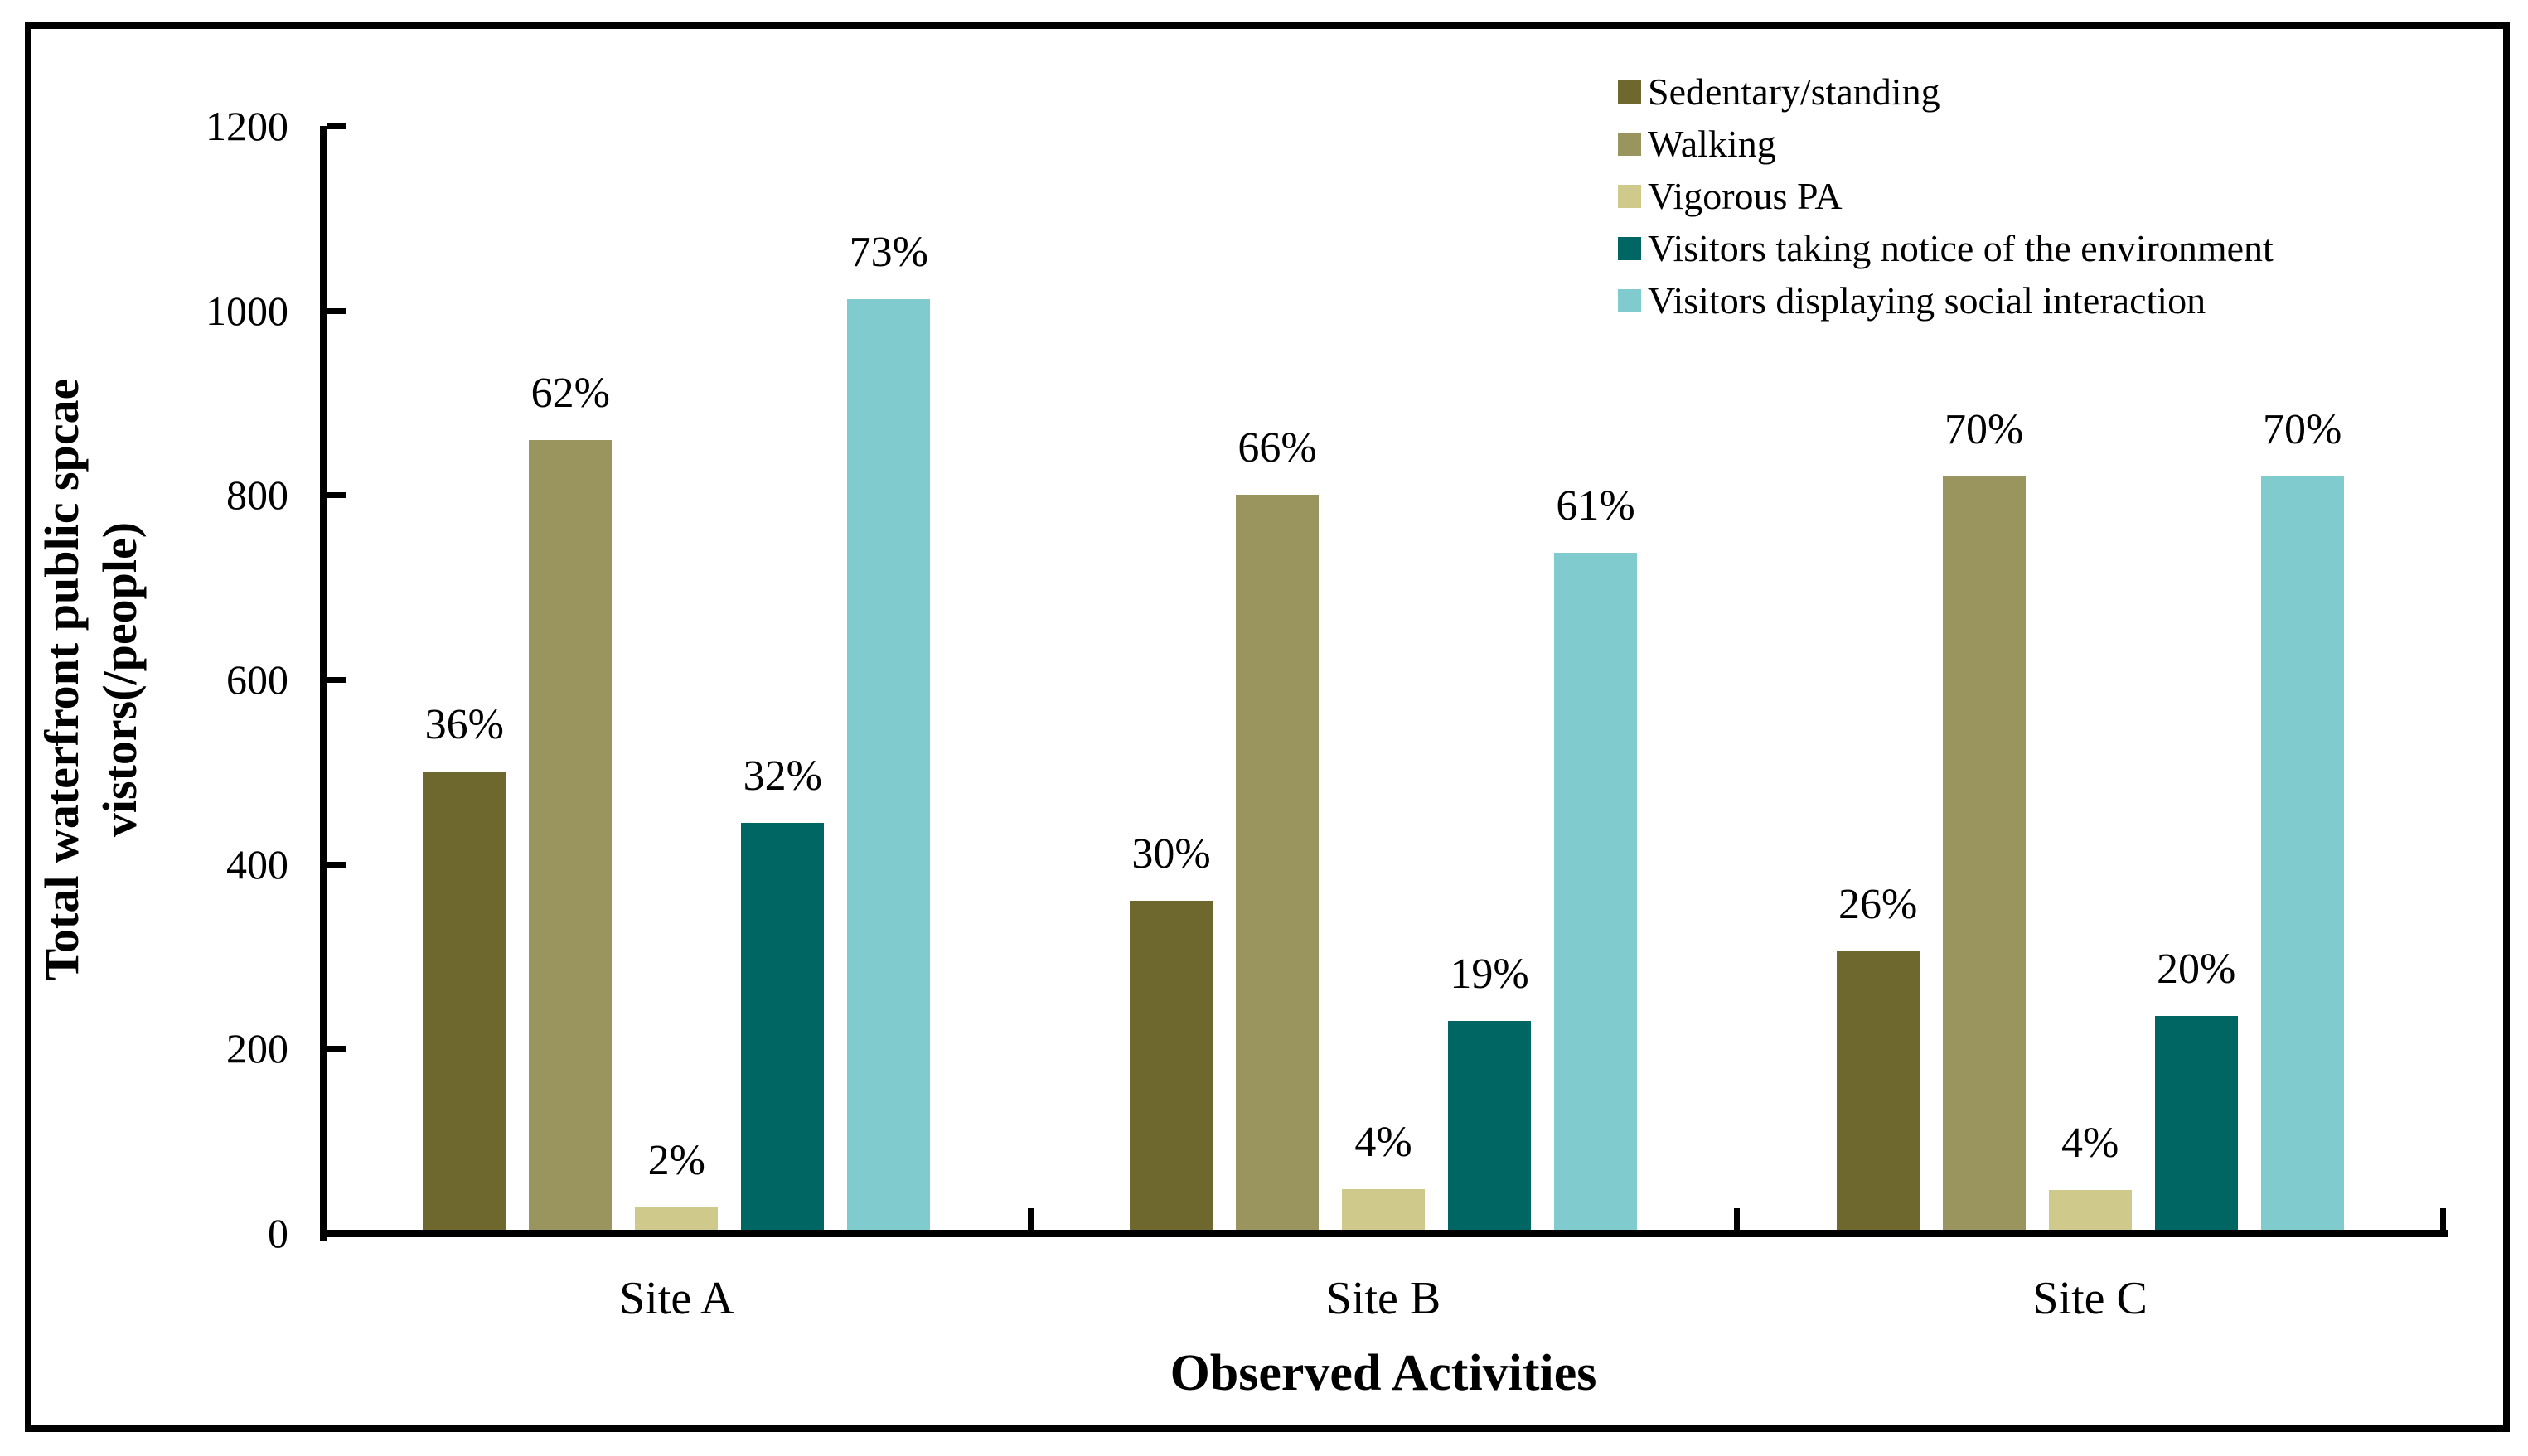 Image resolution: width=2528 pixels, height=1456 pixels. Describe the element at coordinates (2090, 1298) in the screenshot. I see `category-label-site-c: Site C` at that location.